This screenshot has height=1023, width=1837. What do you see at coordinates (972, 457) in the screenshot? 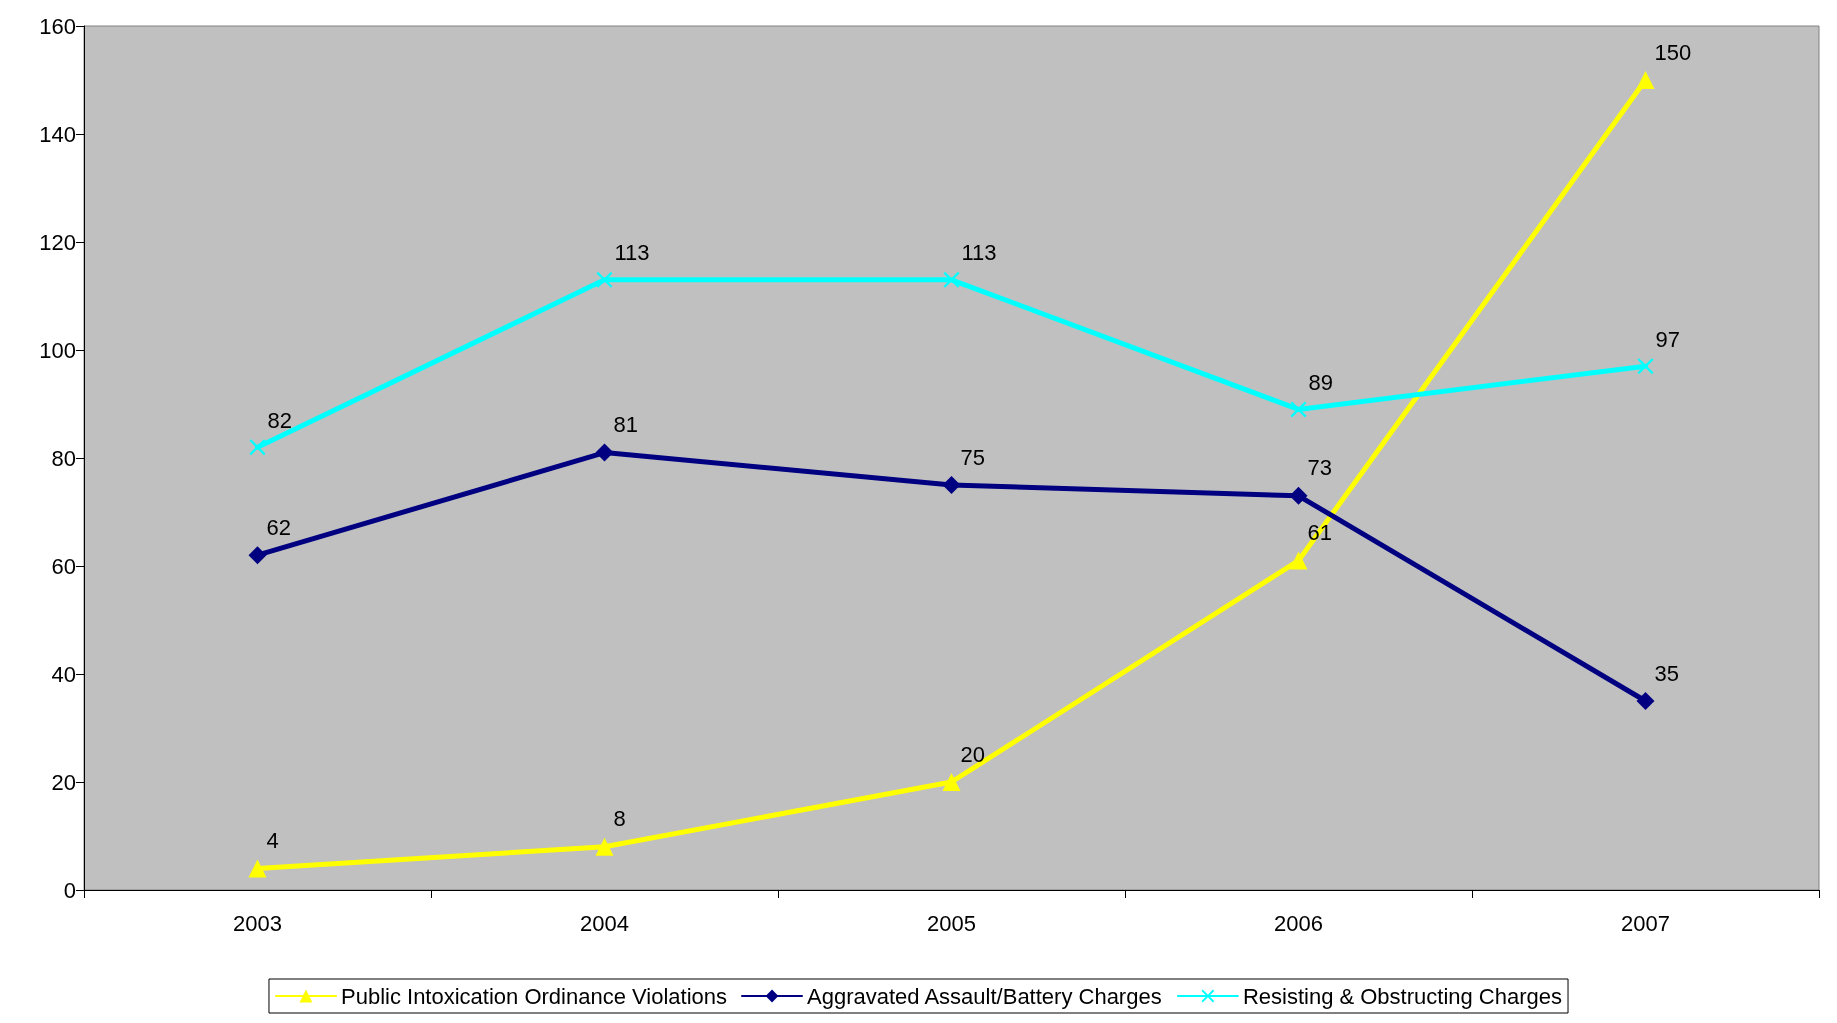
I see `data-label: 75` at bounding box center [972, 457].